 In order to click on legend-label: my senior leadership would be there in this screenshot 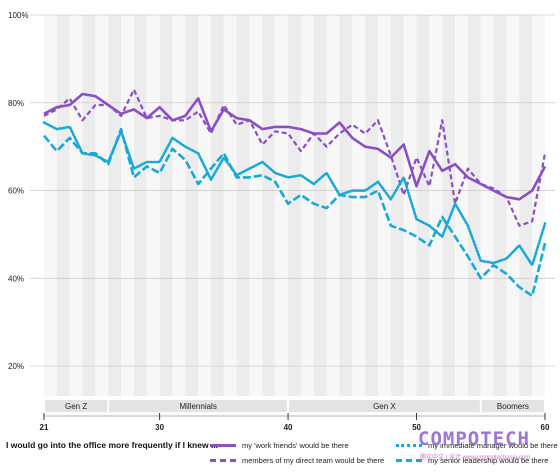, I will do `click(488, 460)`.